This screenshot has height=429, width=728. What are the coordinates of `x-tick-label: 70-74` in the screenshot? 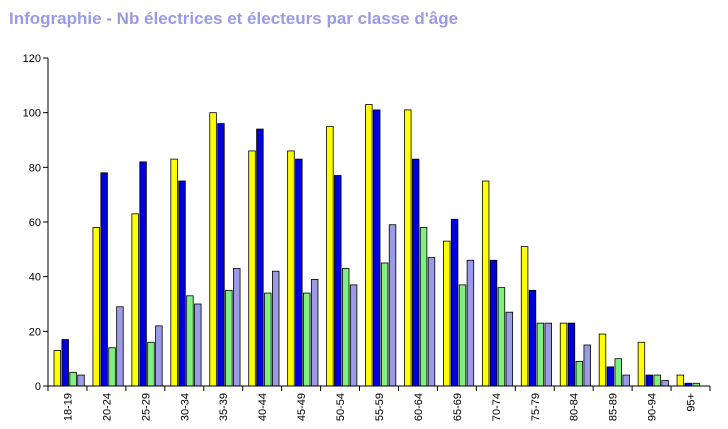 It's located at (497, 407).